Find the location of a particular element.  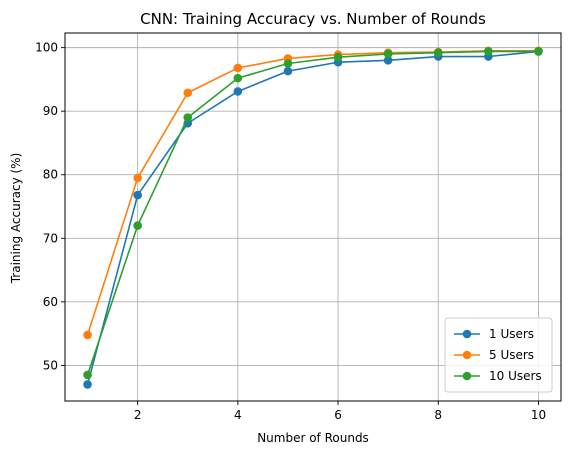

x-axis-label: Number of Rounds is located at coordinates (313, 438).